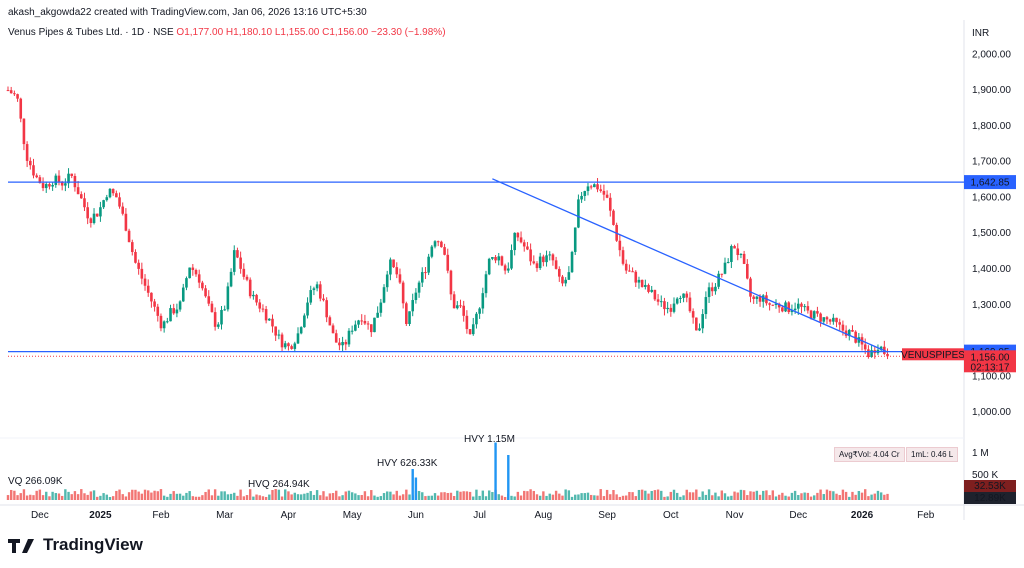 The width and height of the screenshot is (1024, 568). Describe the element at coordinates (735, 515) in the screenshot. I see `x-tick-label: Nov` at that location.